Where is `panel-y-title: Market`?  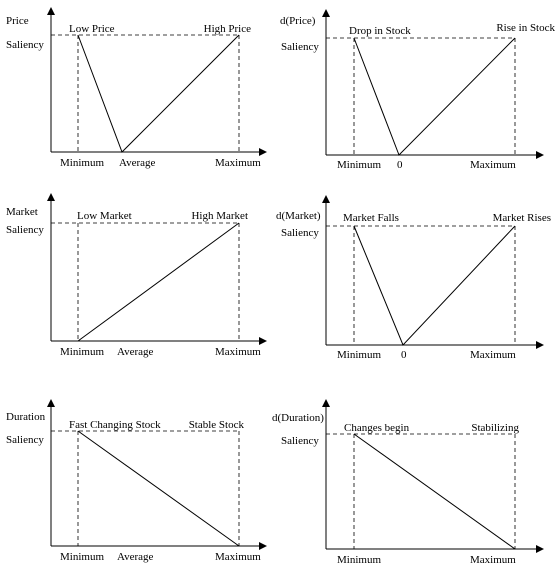
panel-y-title: Market is located at coordinates (22, 212).